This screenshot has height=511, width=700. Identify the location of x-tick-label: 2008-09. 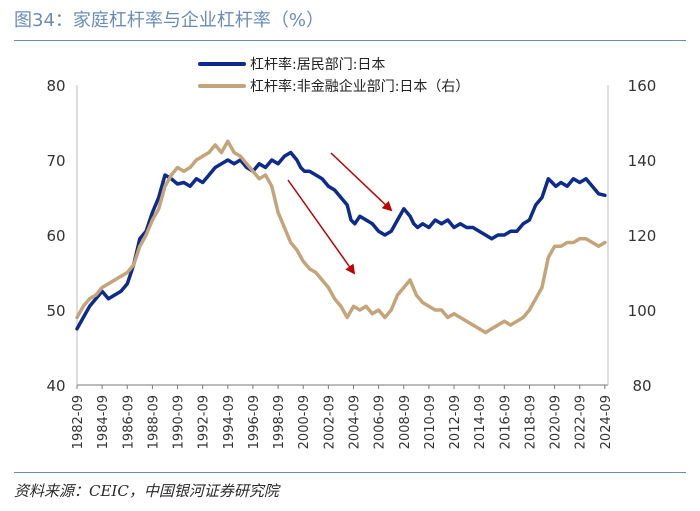
(405, 422).